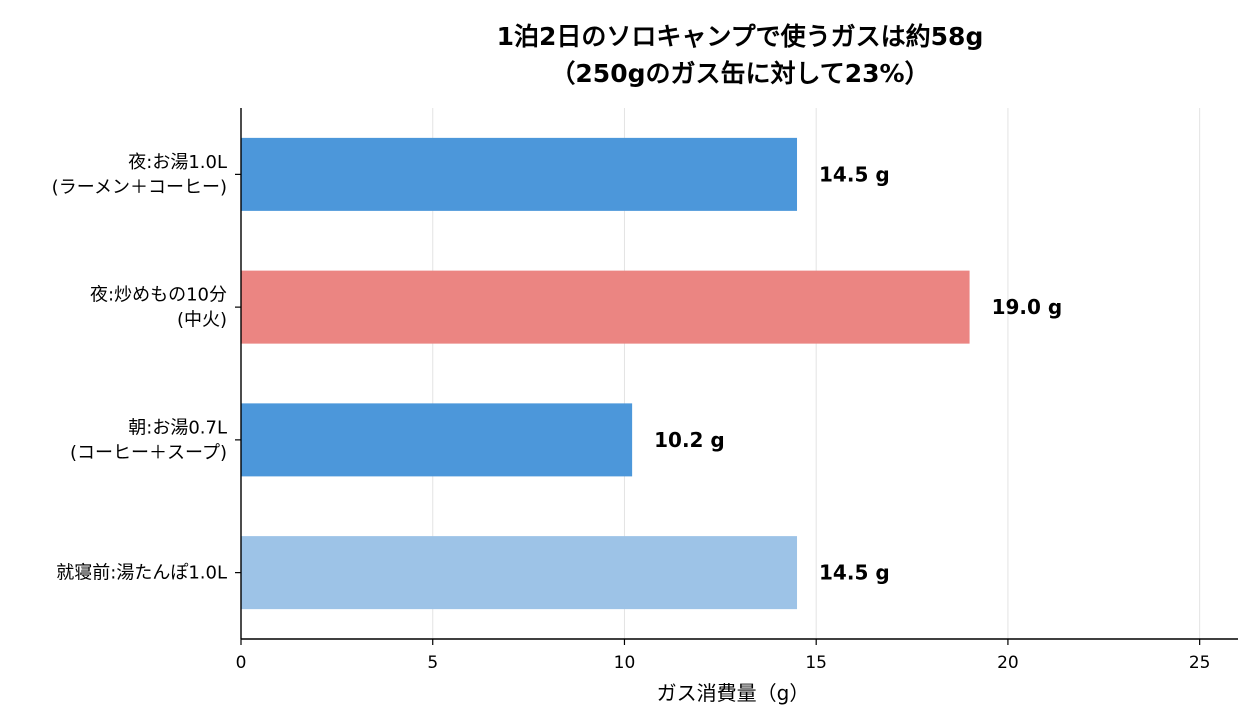 Image resolution: width=1260 pixels, height=728 pixels. Describe the element at coordinates (740, 36) in the screenshot. I see `chart-title-line-1: 1泊2日のソロキャンプで使うガスは約58g` at that location.